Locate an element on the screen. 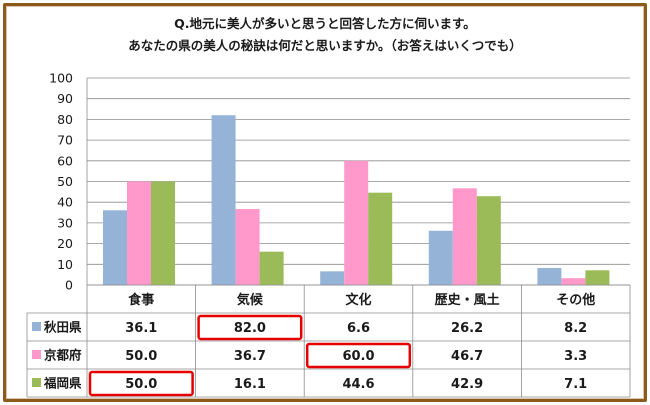 The width and height of the screenshot is (650, 405). category-label: その他 is located at coordinates (575, 300).